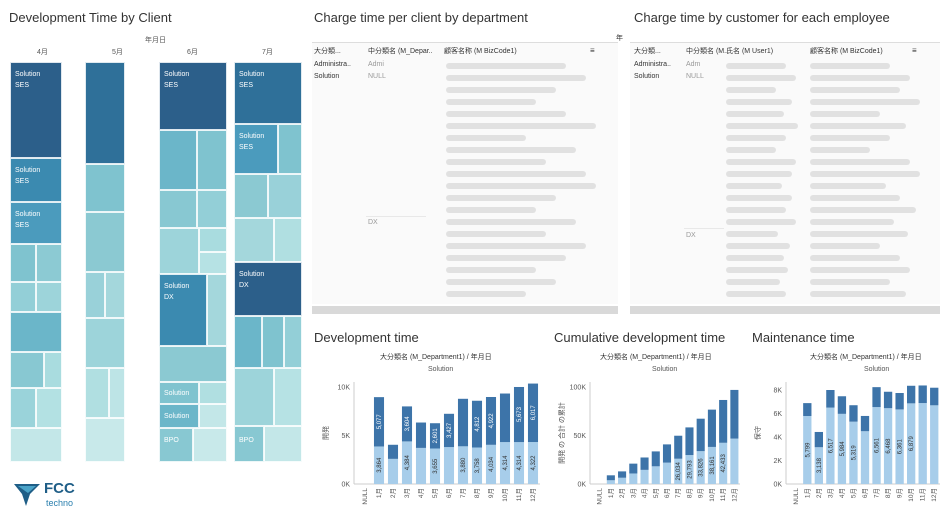 The image size is (940, 513). I want to click on treemap-column-may, so click(105, 262).